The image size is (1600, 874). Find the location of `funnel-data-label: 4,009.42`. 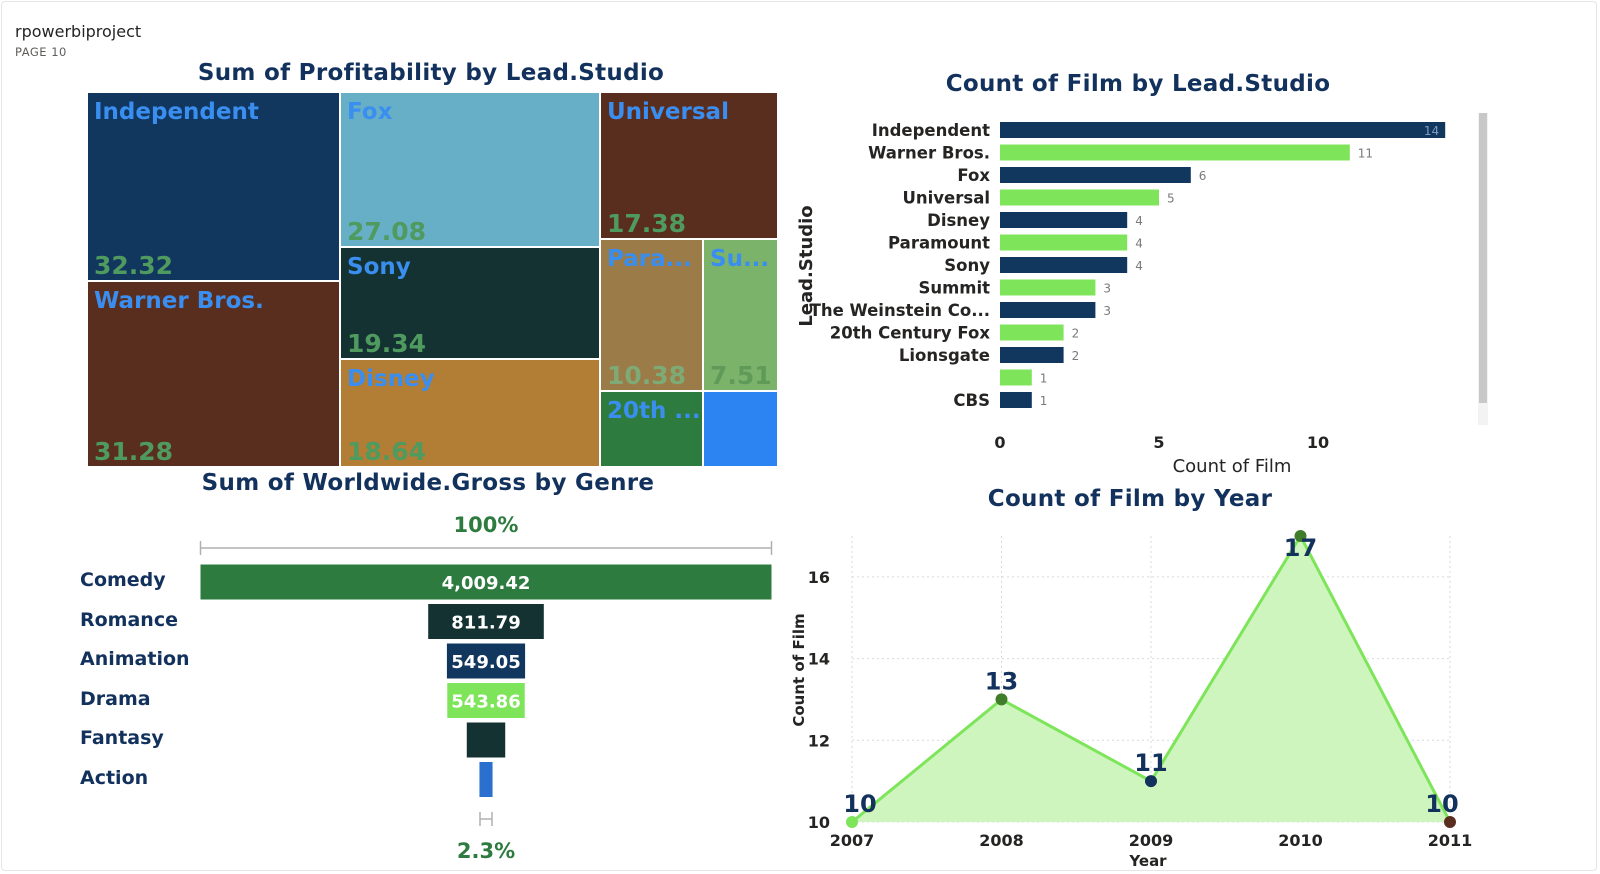

funnel-data-label: 4,009.42 is located at coordinates (486, 583).